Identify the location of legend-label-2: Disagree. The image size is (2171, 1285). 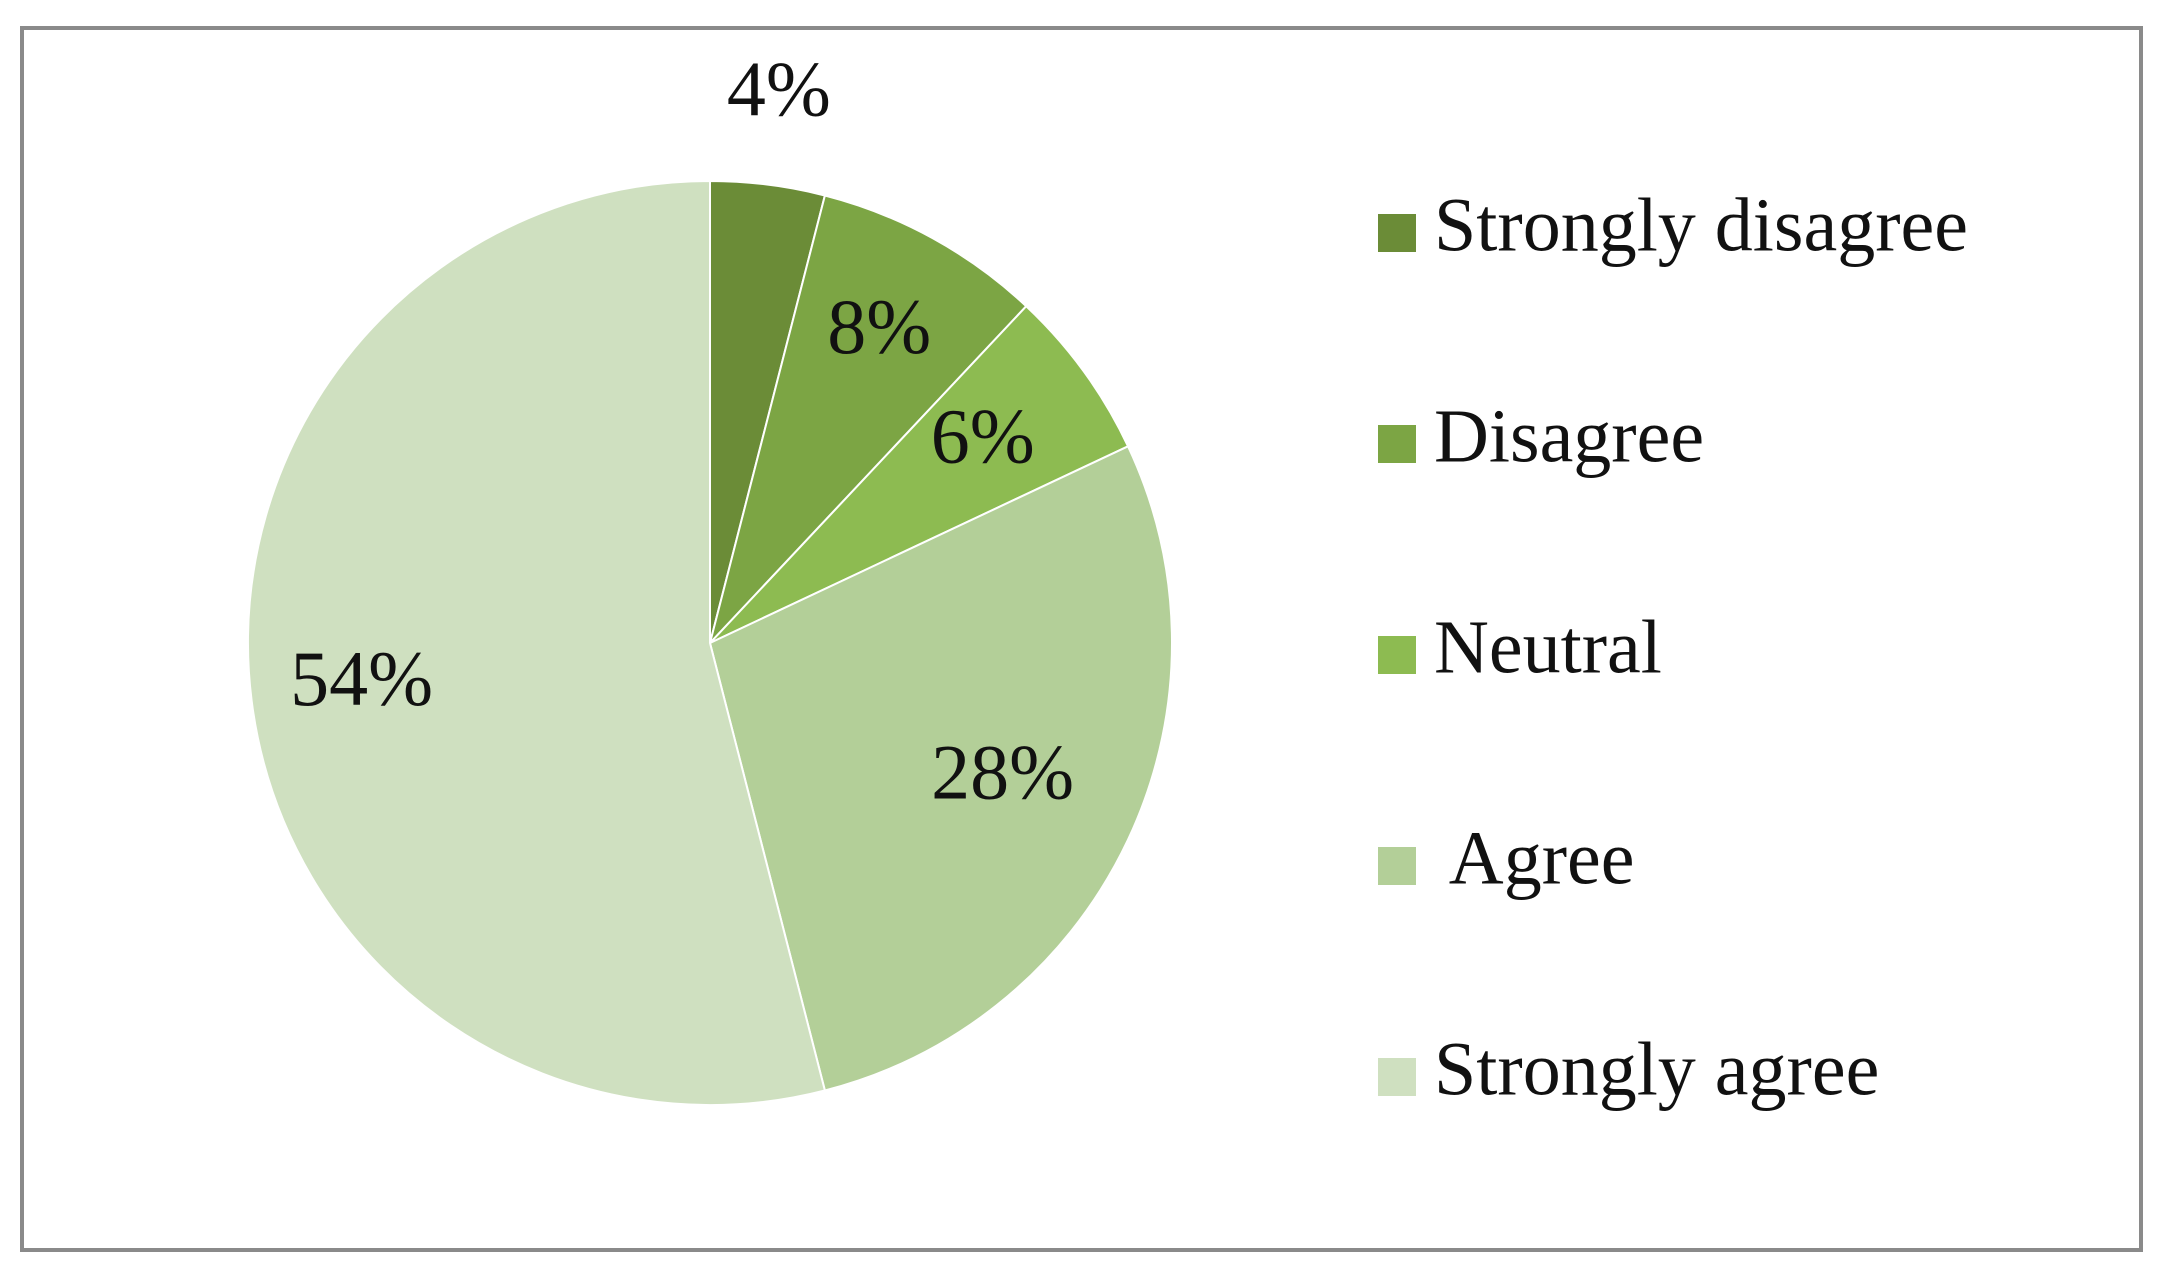
(1569, 436).